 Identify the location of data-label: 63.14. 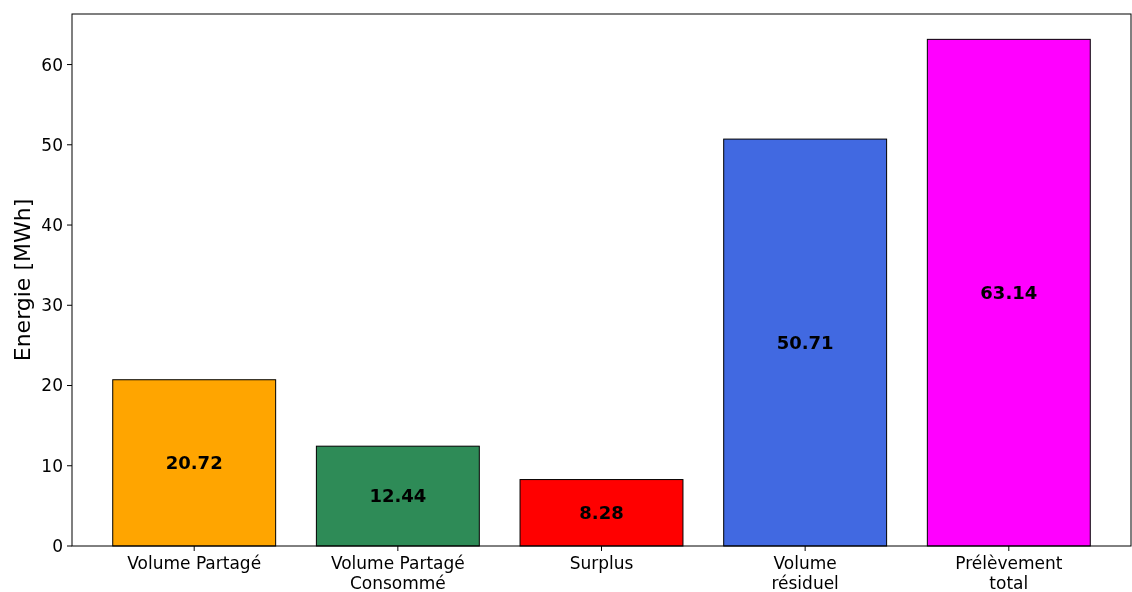
(1009, 292).